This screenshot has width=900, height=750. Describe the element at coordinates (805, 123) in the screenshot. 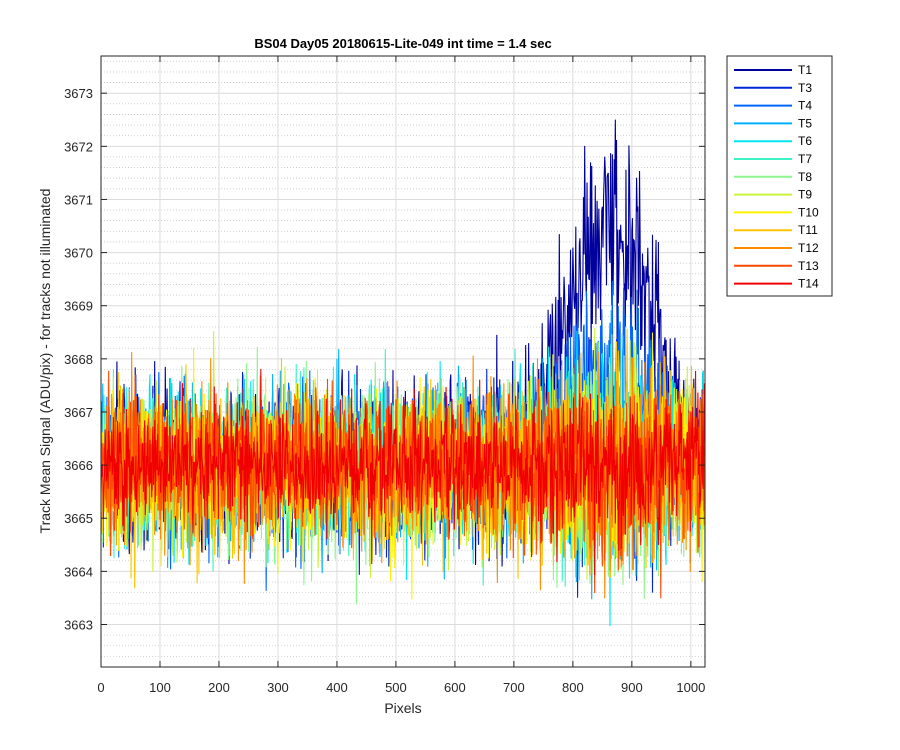

I see `legend-label-t5: T5` at that location.